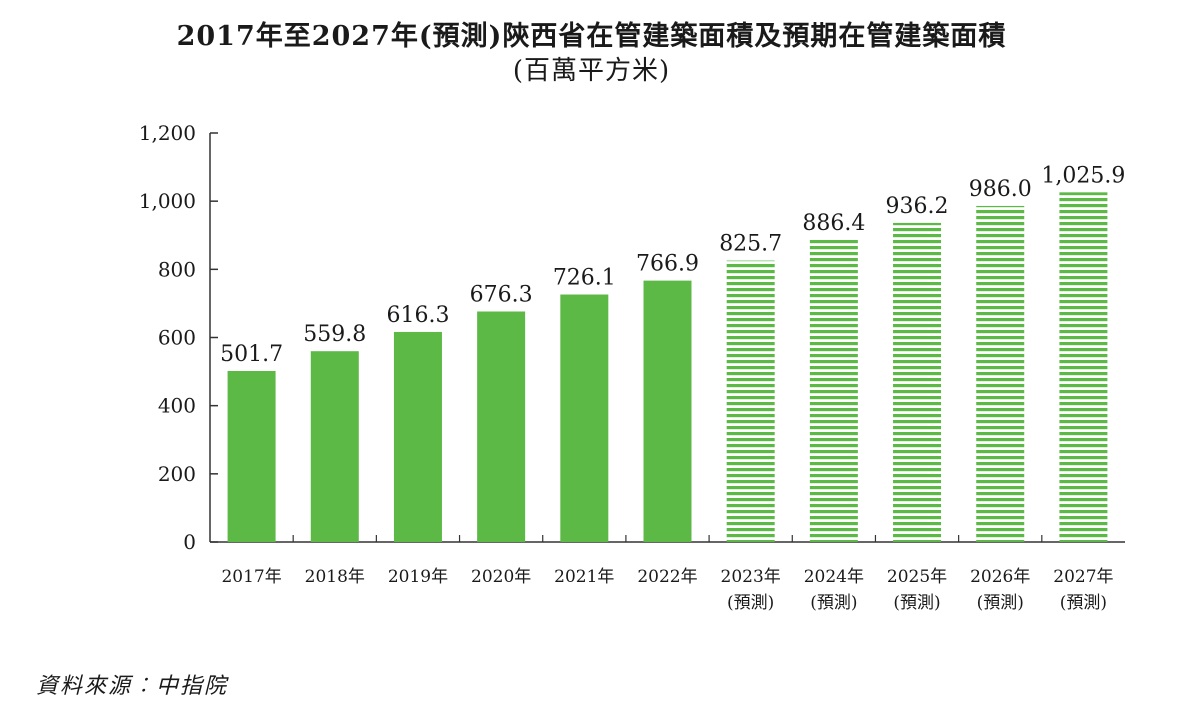 This screenshot has height=720, width=1183. What do you see at coordinates (751, 577) in the screenshot?
I see `x-tick-label: 2023年` at bounding box center [751, 577].